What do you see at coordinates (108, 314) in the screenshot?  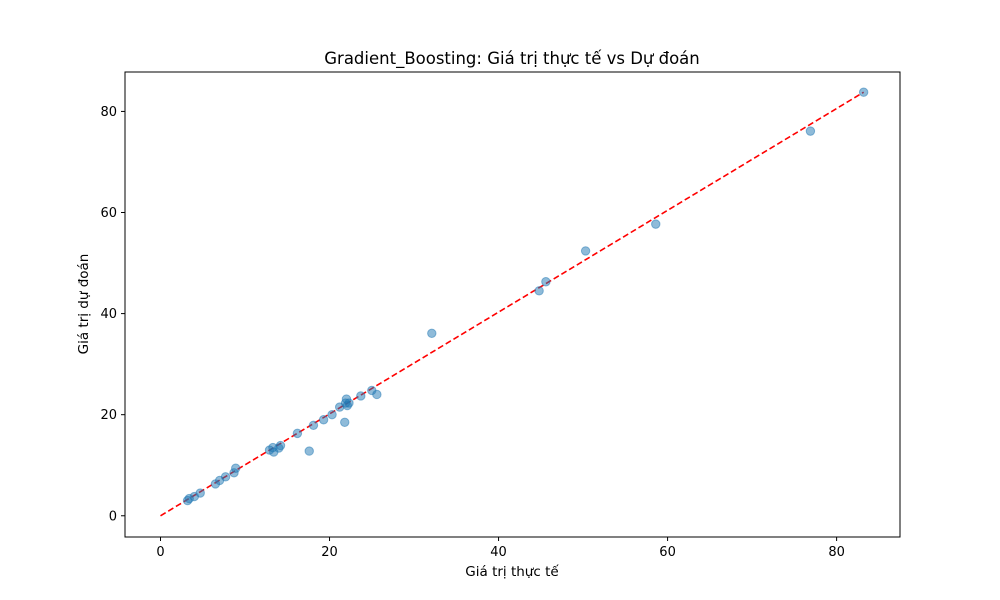 I see `y-tick-label: 40` at bounding box center [108, 314].